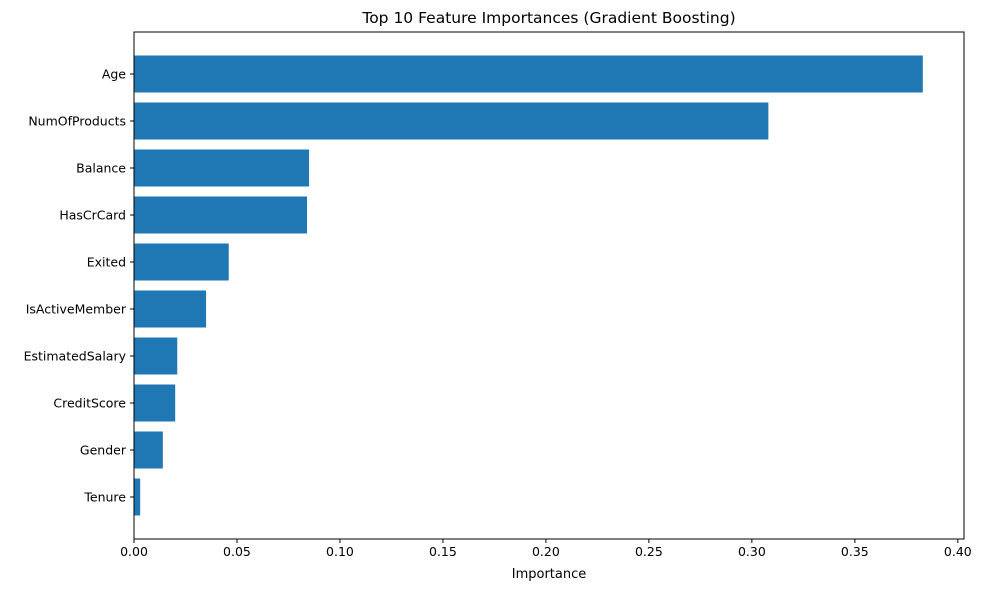 The height and width of the screenshot is (590, 989). Describe the element at coordinates (340, 551) in the screenshot. I see `x-tick-label: 0.10` at that location.